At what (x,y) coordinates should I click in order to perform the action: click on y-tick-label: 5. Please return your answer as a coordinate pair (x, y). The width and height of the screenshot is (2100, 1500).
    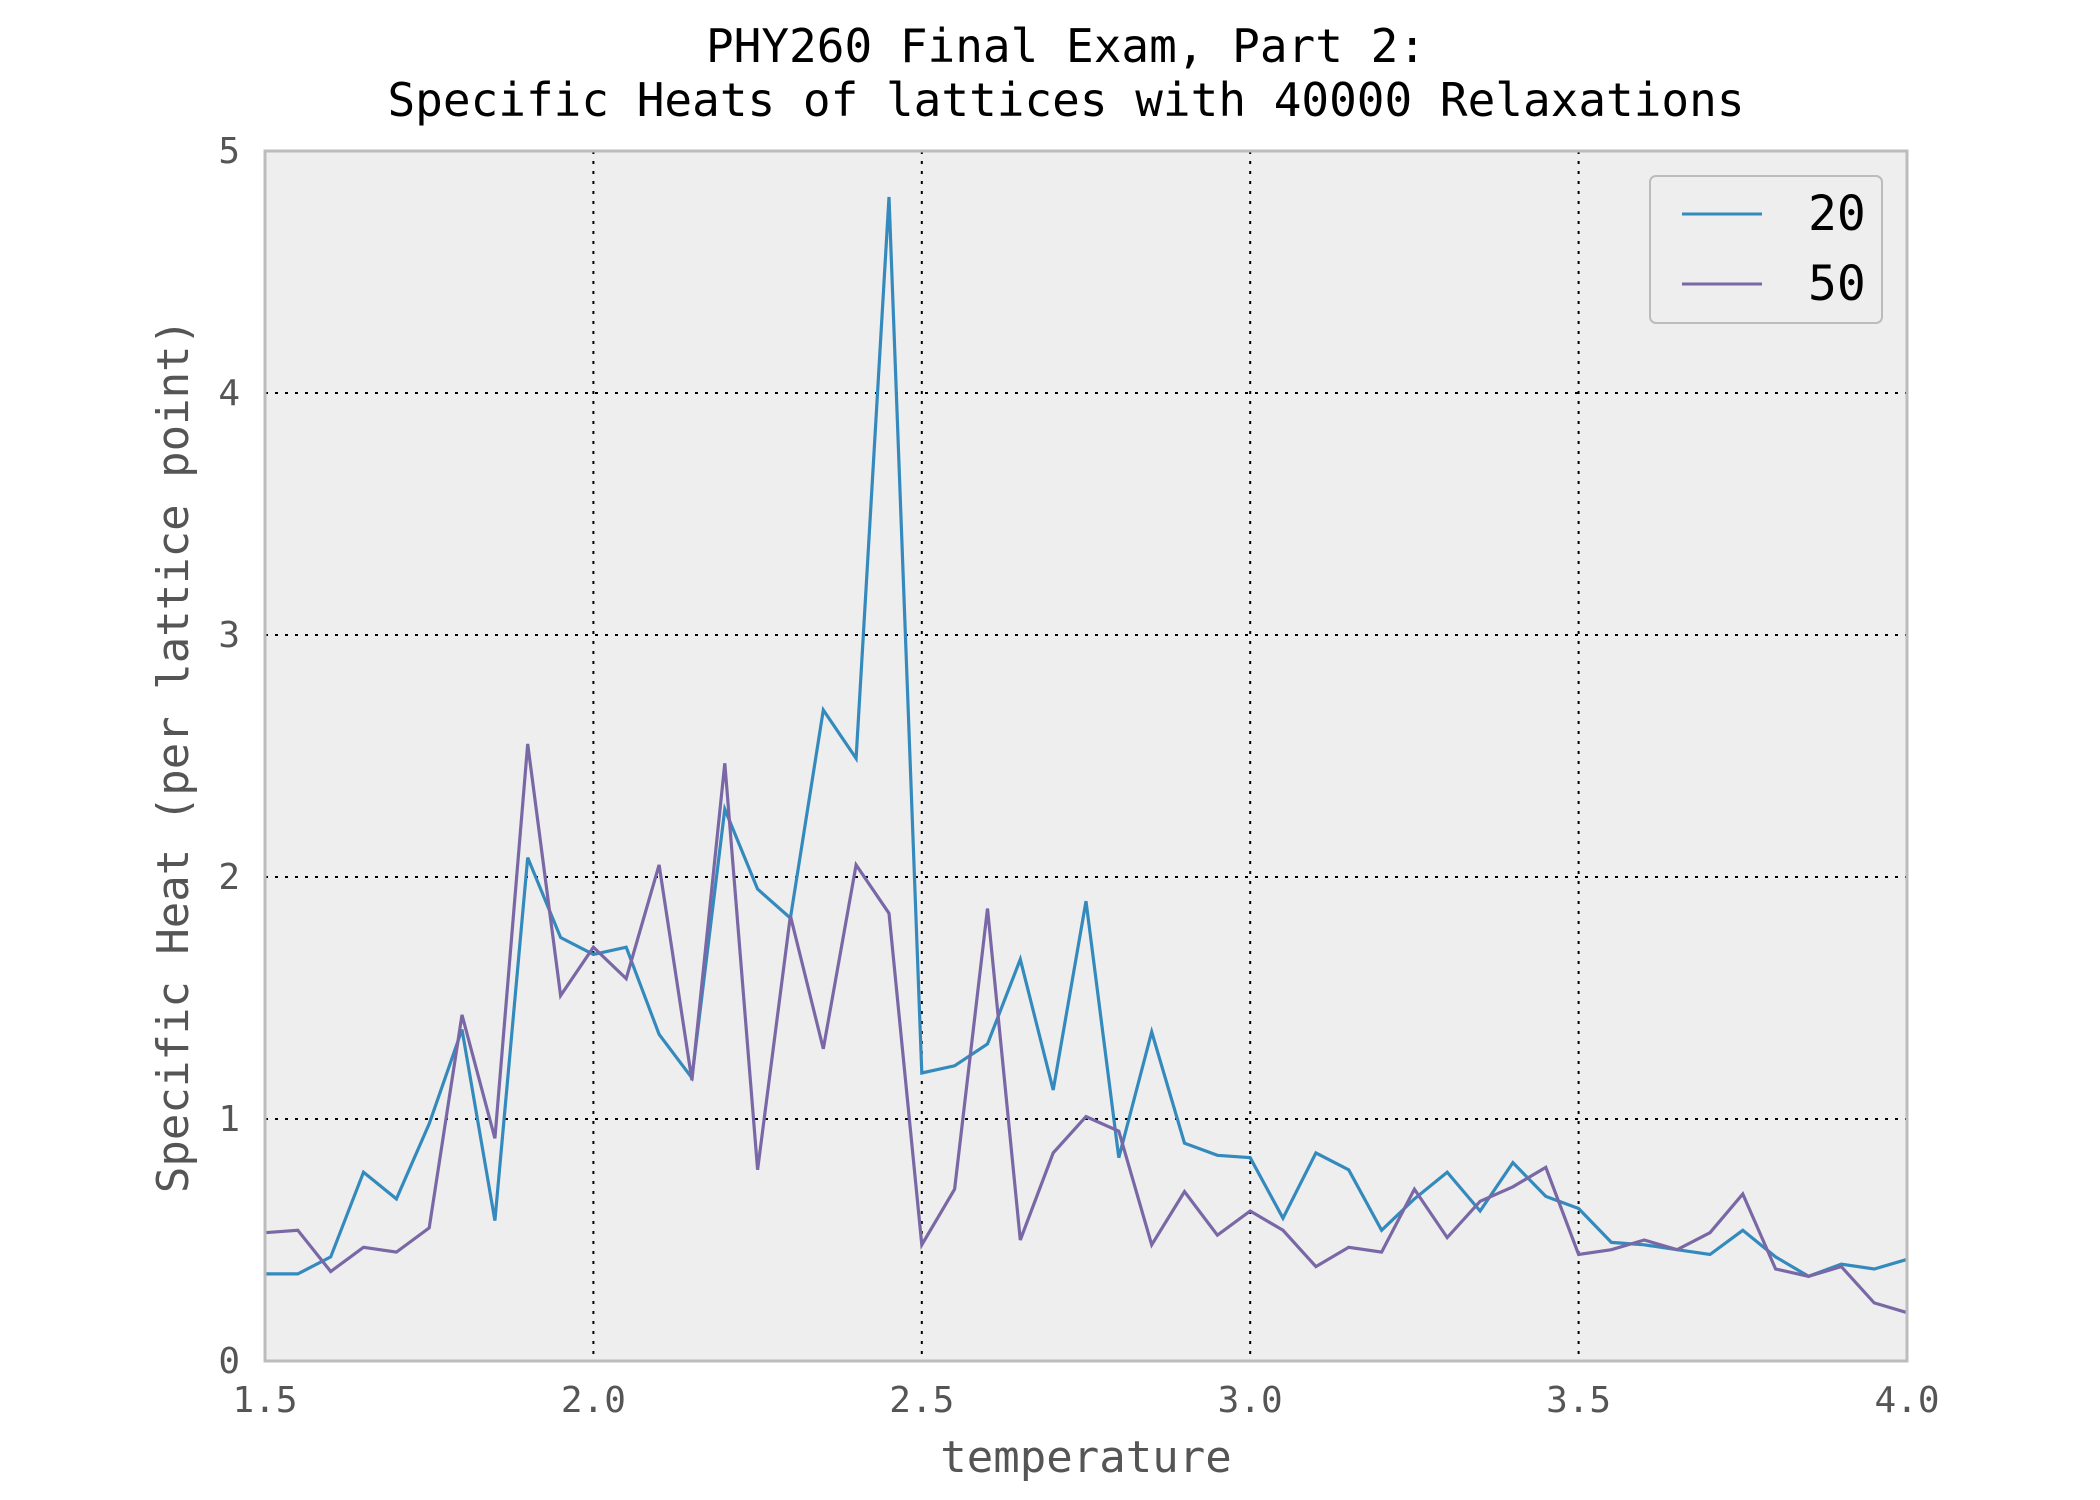
    Looking at the image, I should click on (229, 151).